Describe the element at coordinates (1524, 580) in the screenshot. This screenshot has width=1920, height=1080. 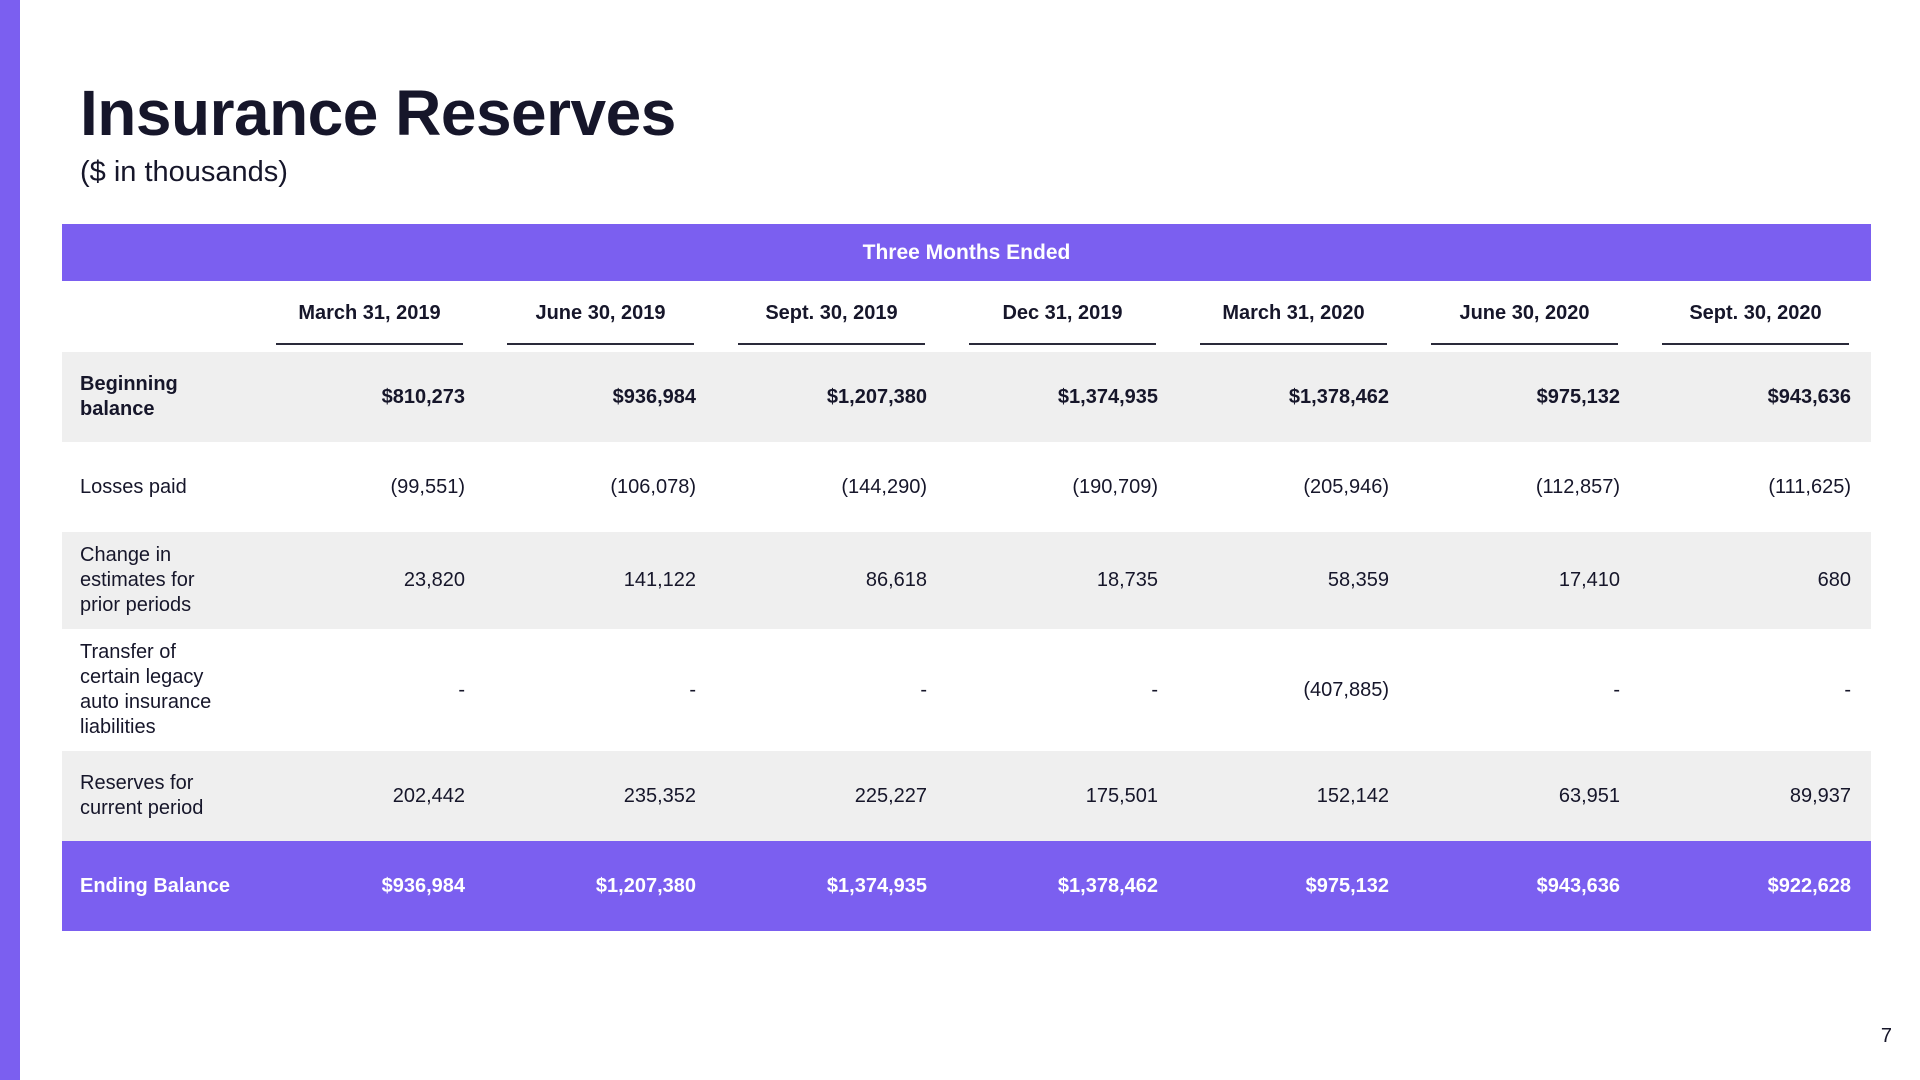
I see `table-cell: 17,410` at that location.